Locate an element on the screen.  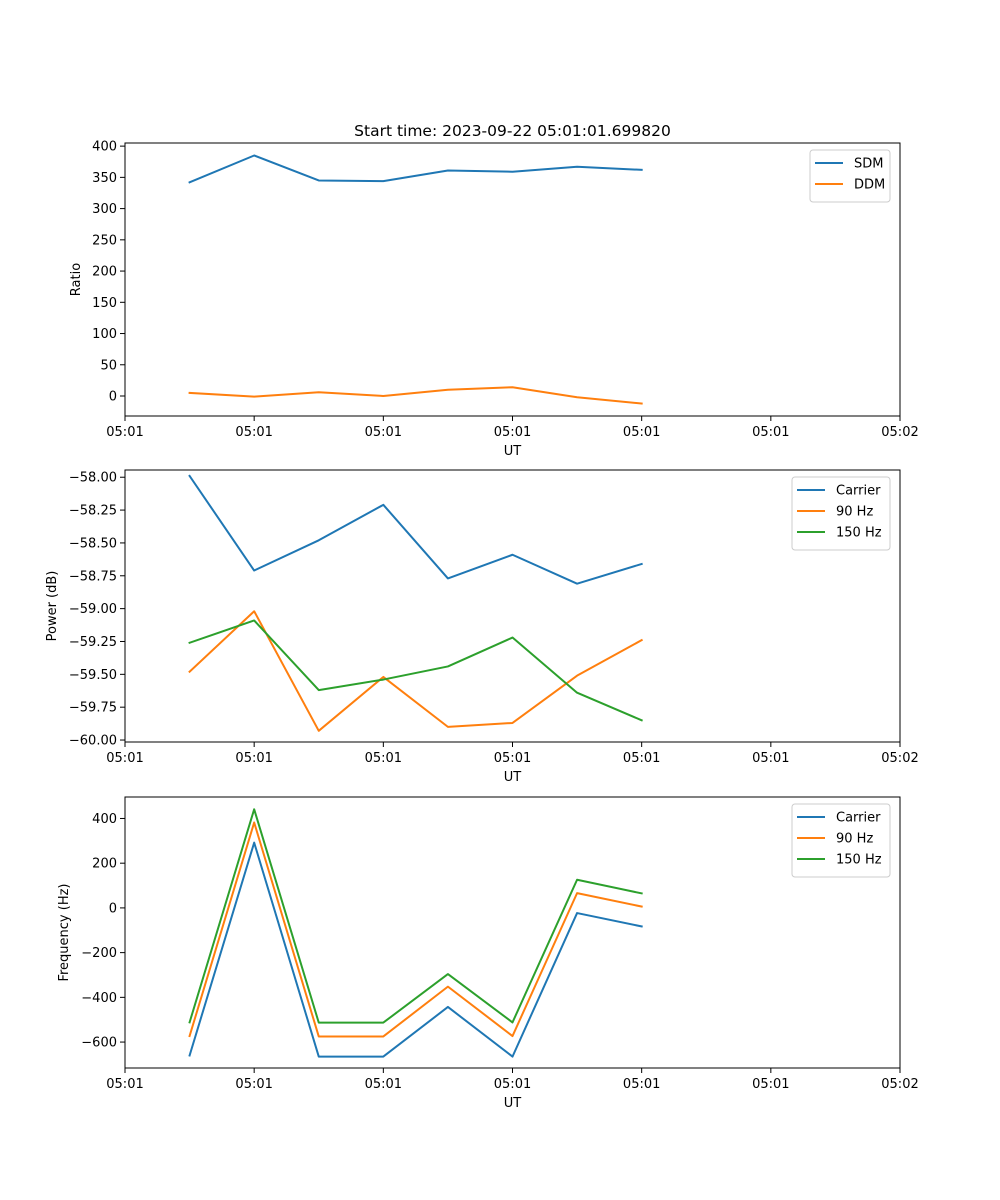
y-tick-label: −200 is located at coordinates (99, 953).